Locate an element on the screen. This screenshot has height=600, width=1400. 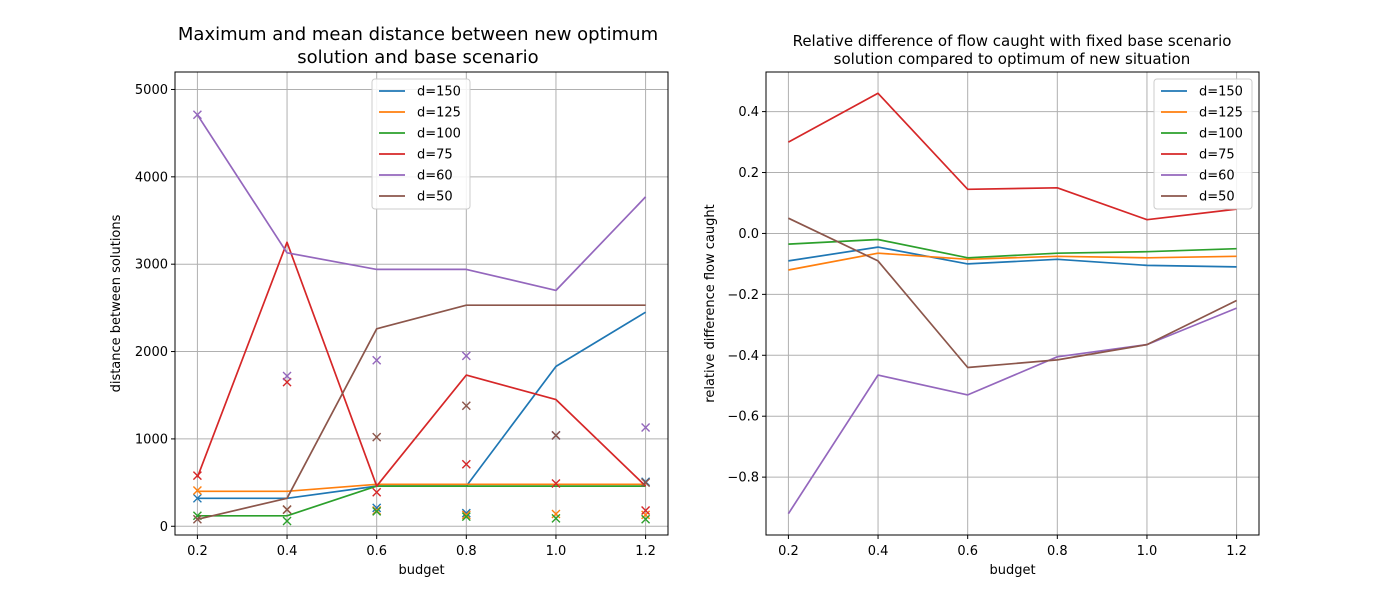
y-tick-label: 2000 is located at coordinates (151, 352).